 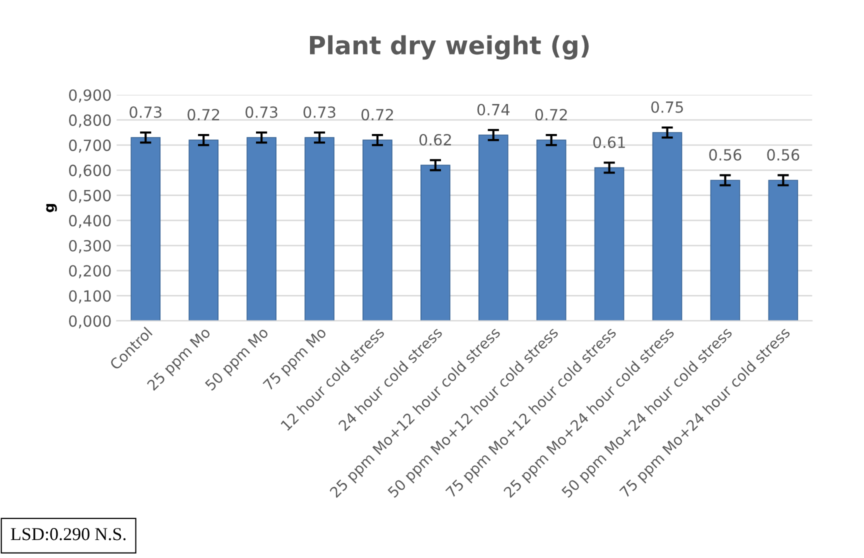 I want to click on y-tick-label: 0,000, so click(x=90, y=321).